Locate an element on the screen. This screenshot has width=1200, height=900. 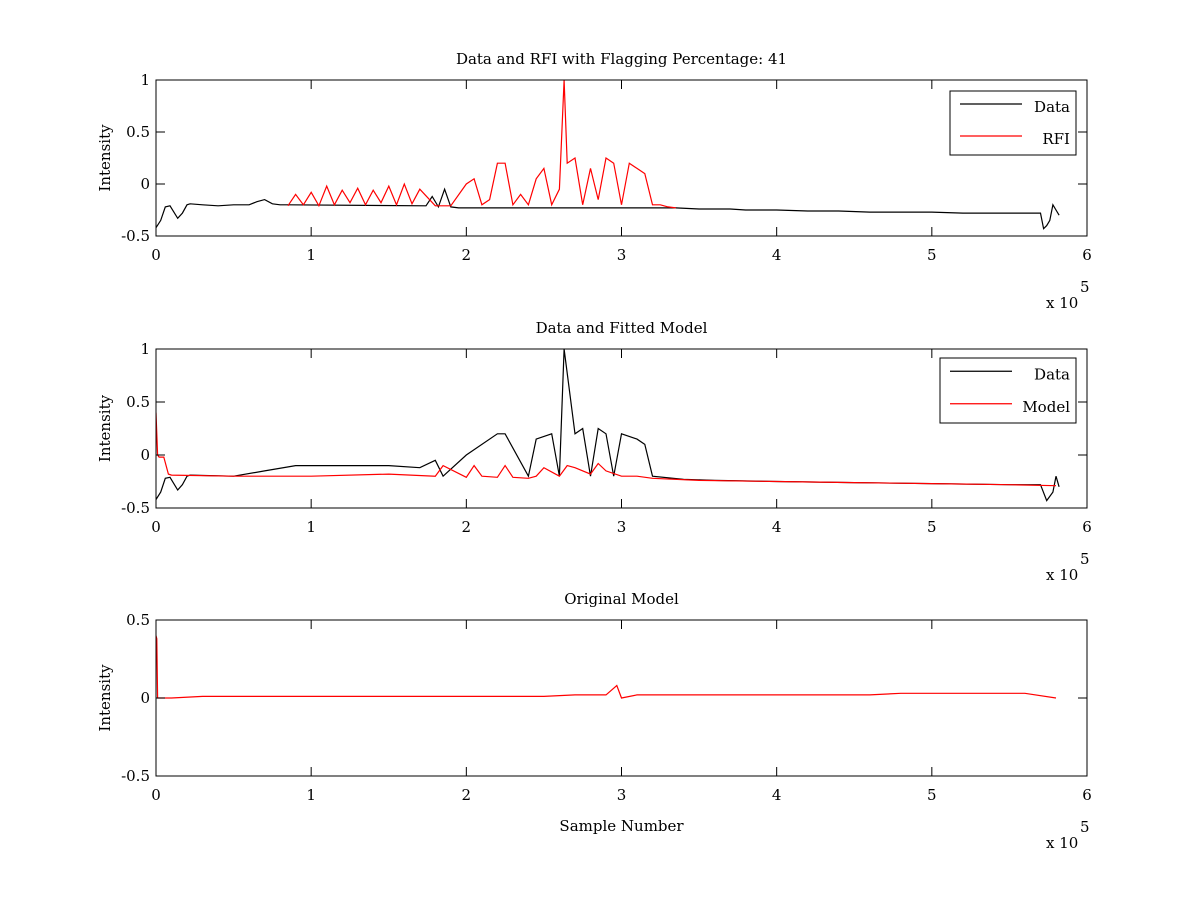
legend: Data RFI is located at coordinates (1013, 123).